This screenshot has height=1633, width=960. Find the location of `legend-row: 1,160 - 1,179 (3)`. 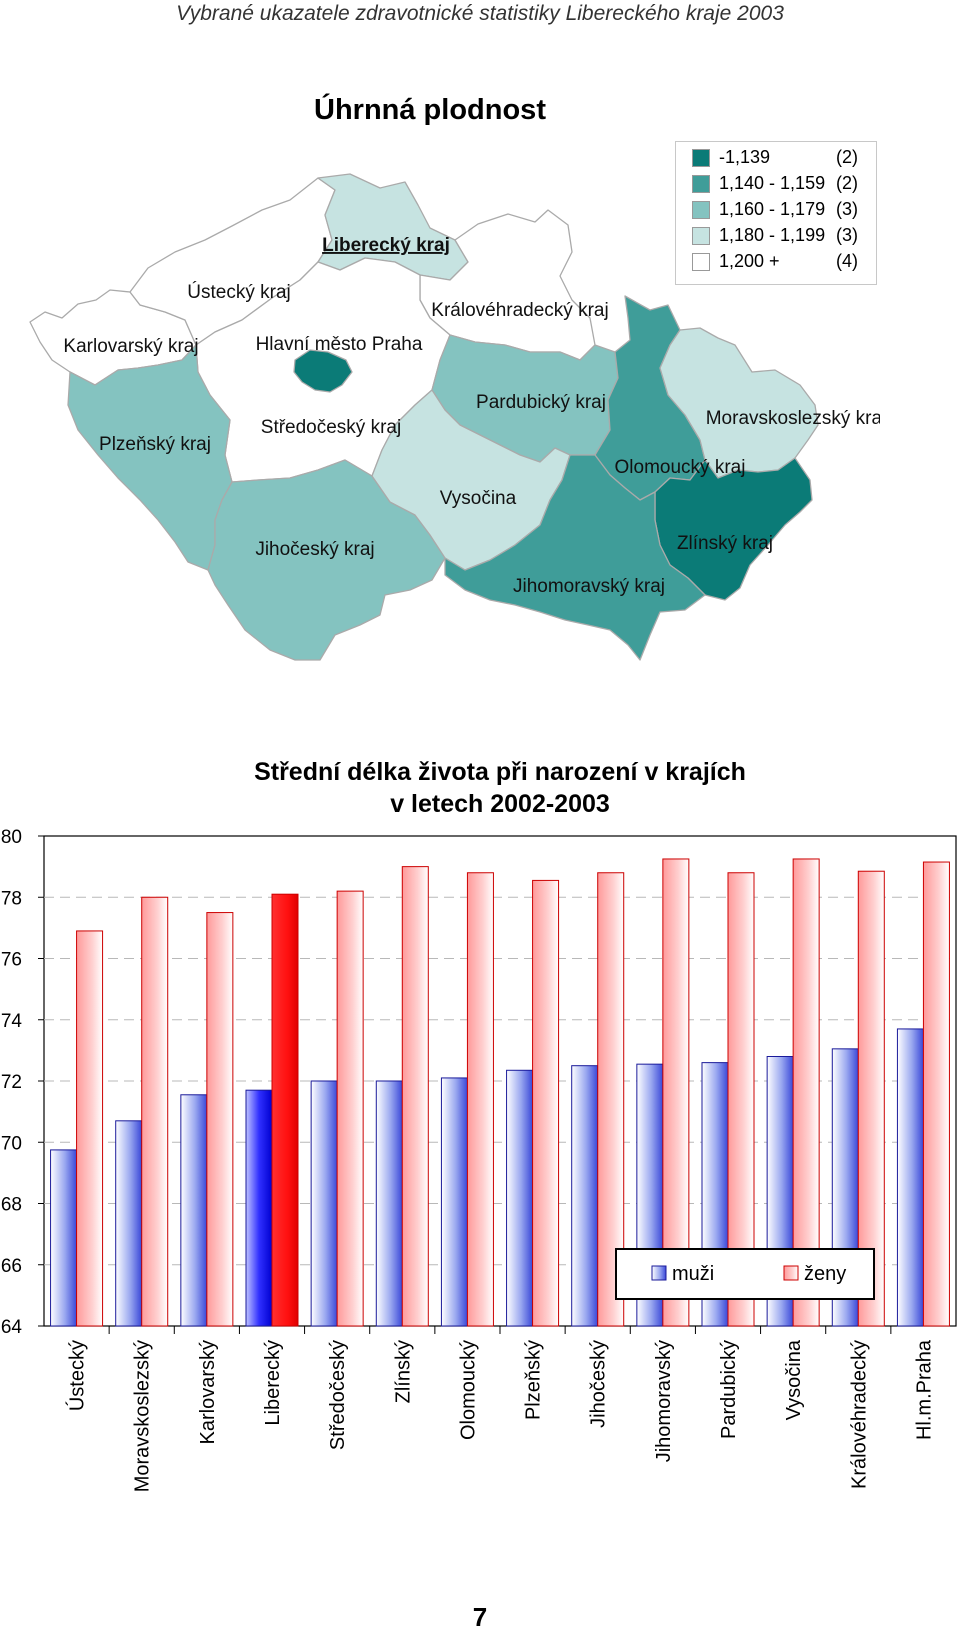

legend-row: 1,160 - 1,179 (3) is located at coordinates (782, 211).